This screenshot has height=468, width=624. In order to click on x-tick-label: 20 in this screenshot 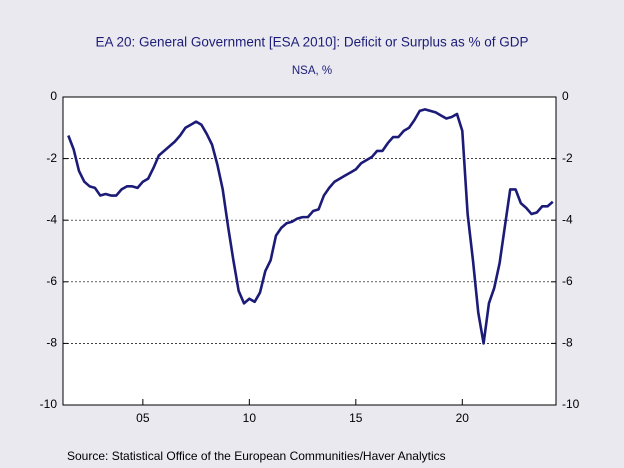, I will do `click(463, 418)`.